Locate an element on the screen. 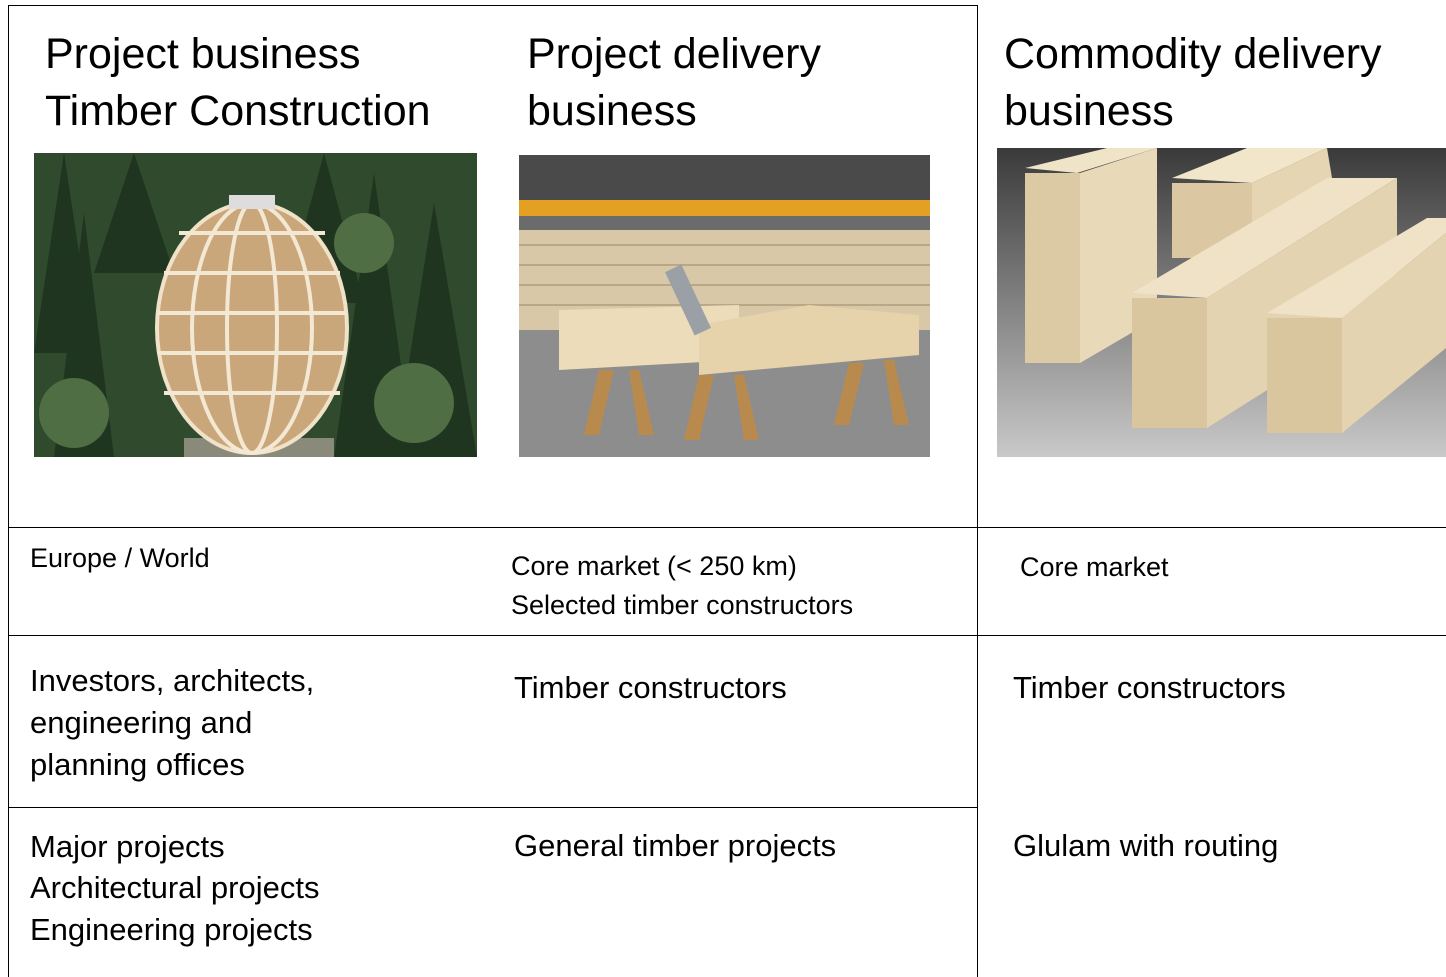  column-title: Commodity delivery is located at coordinates (1193, 54).